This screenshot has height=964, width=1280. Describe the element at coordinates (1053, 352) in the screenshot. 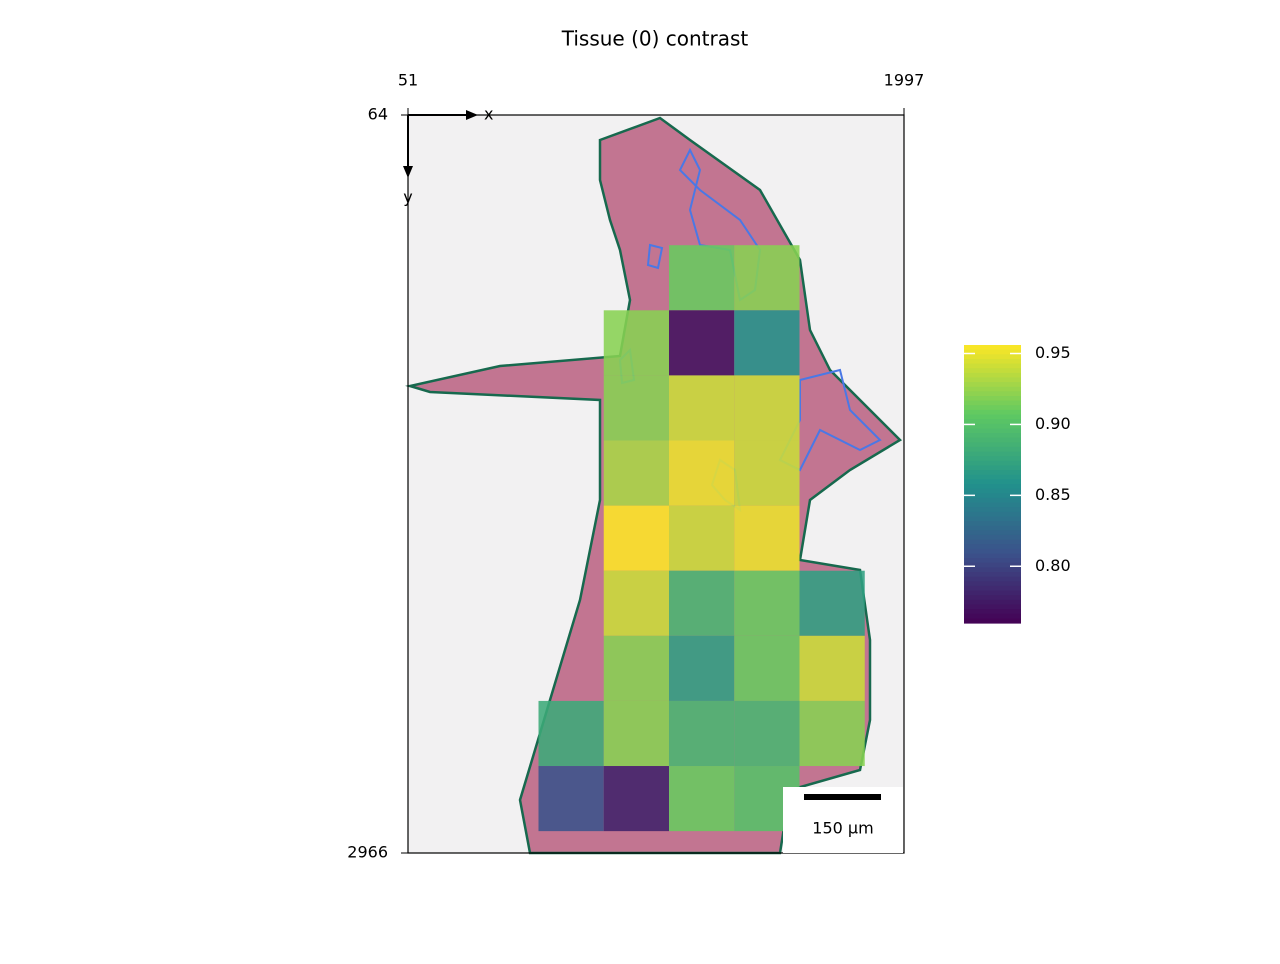

I see `colorbar-tick-label: 0.95` at that location.